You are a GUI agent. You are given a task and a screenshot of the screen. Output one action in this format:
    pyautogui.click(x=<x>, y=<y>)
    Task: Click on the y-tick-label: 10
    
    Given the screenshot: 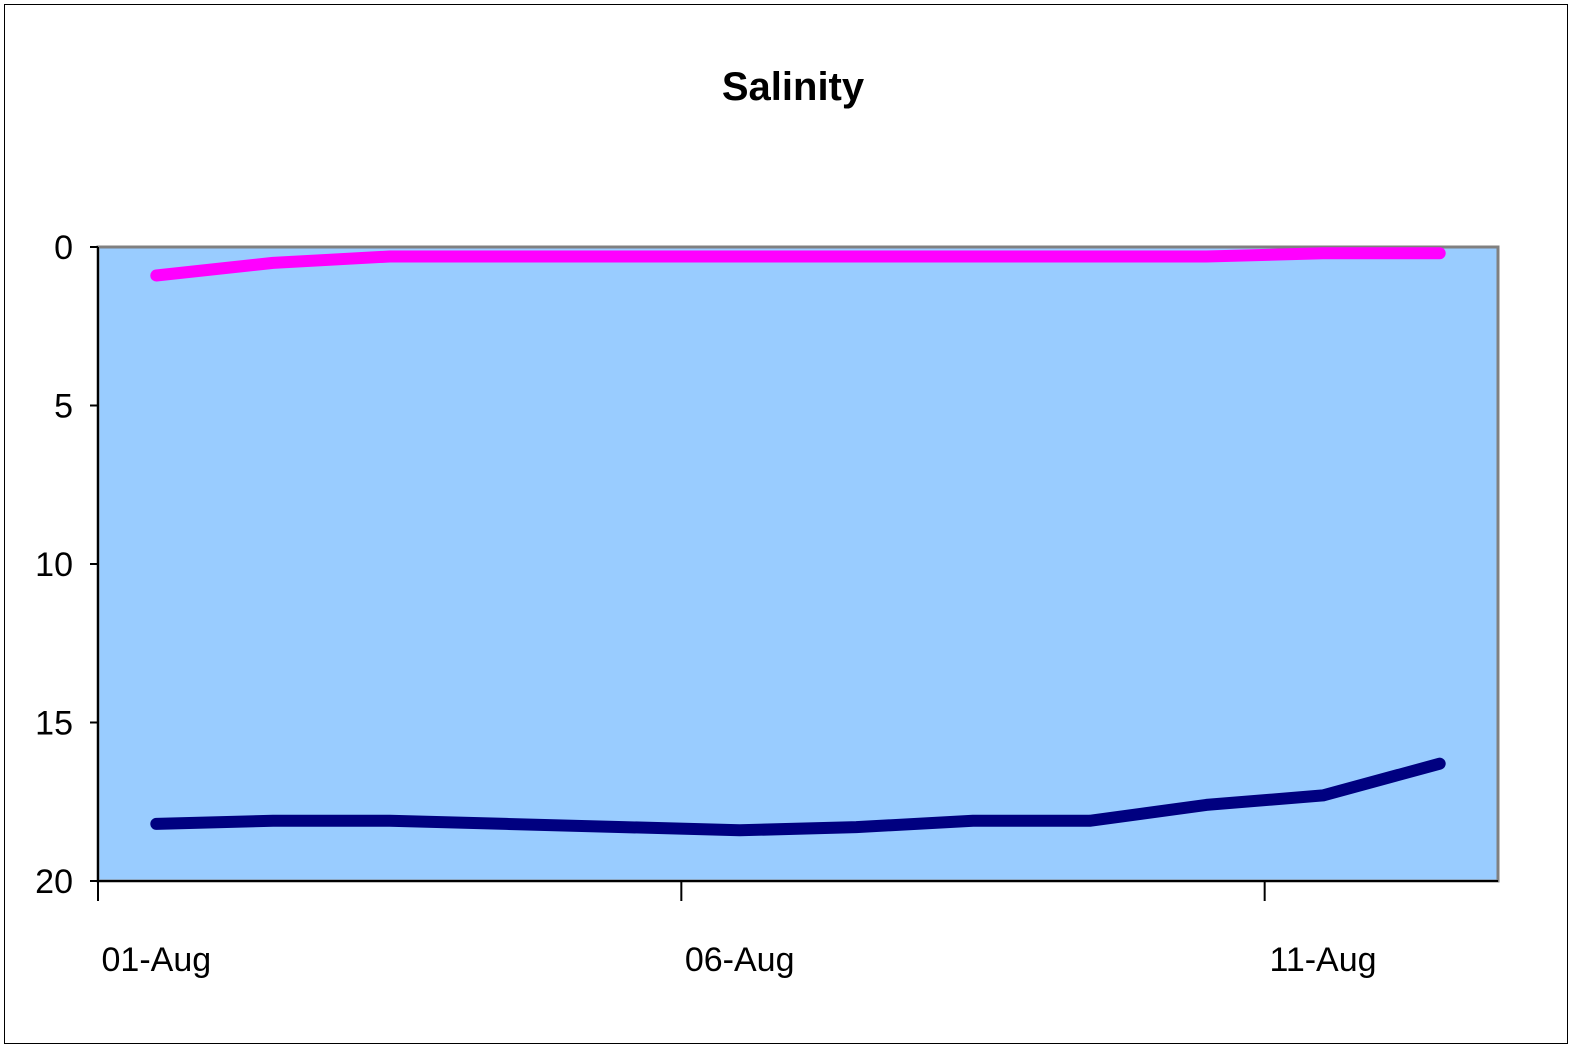 What is the action you would take?
    pyautogui.click(x=54, y=565)
    